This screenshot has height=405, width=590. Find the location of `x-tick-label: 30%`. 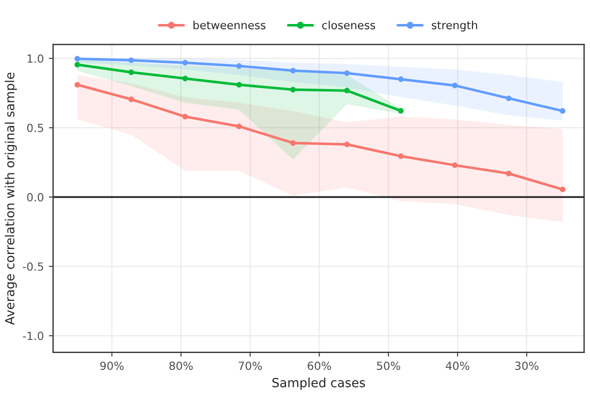

x-tick-label: 30% is located at coordinates (526, 366).